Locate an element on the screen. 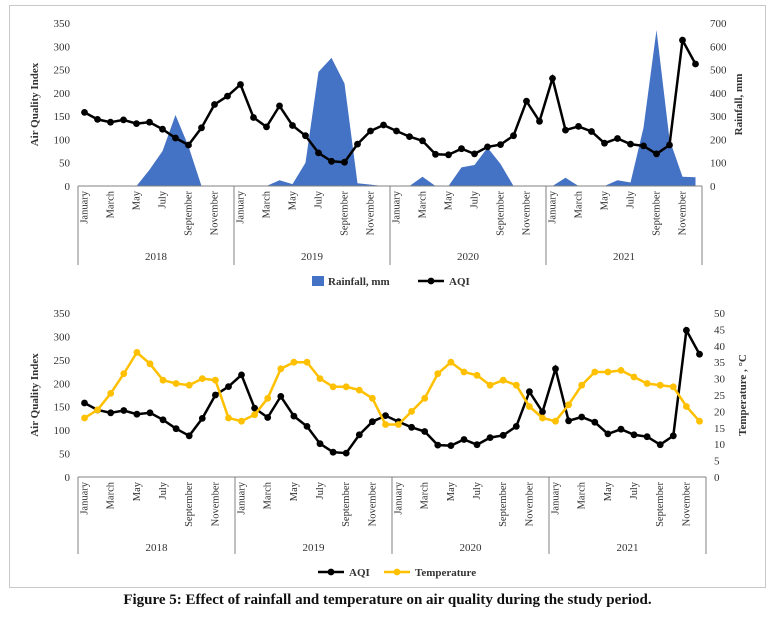 This screenshot has height=624, width=775. y-tick-label: 200 is located at coordinates (62, 94).